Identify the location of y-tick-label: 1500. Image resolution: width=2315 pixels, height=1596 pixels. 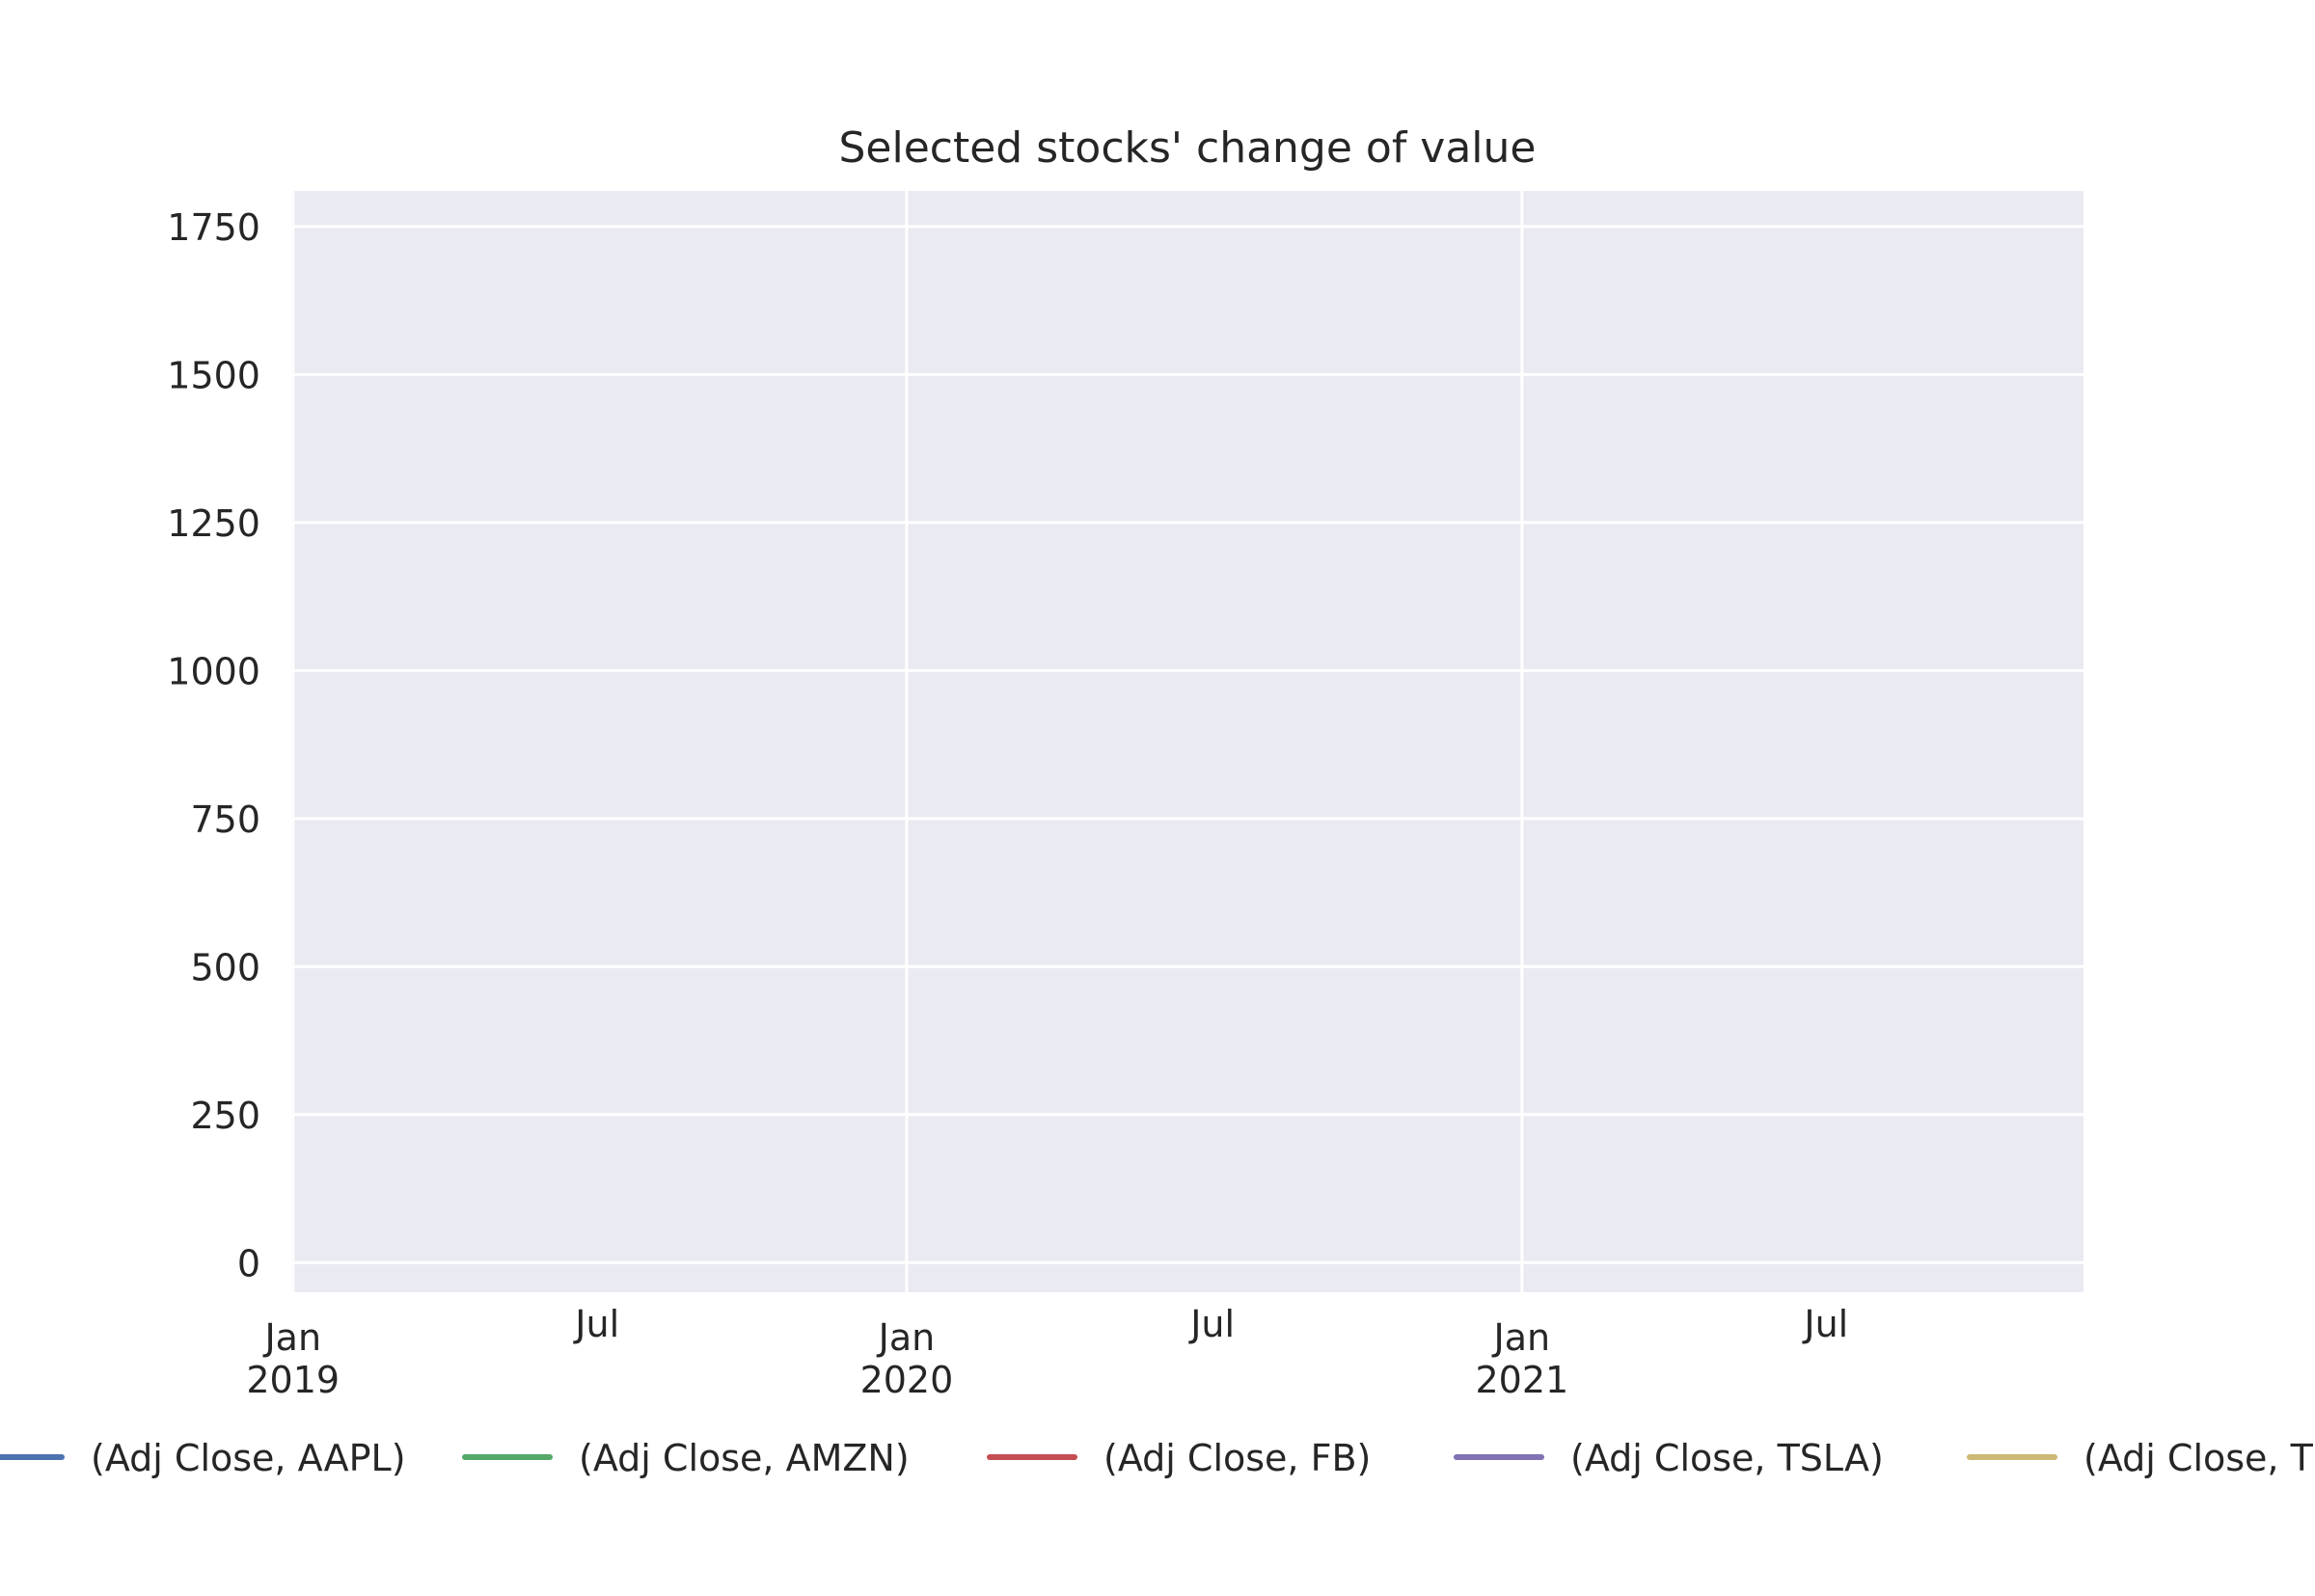
(213, 375).